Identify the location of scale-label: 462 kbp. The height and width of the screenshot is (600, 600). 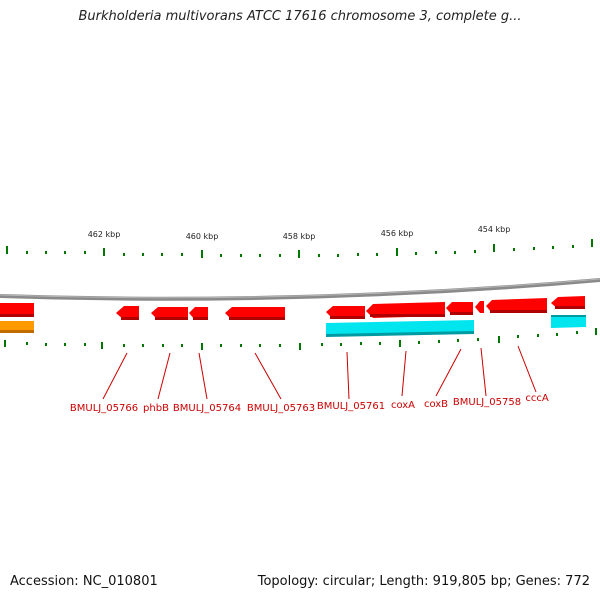
(104, 234).